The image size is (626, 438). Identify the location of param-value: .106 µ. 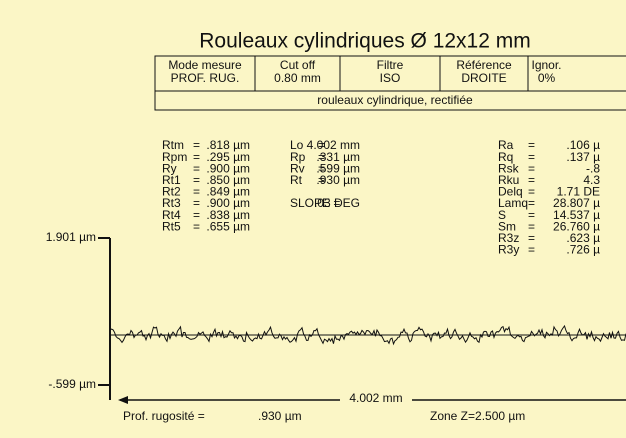
(583, 145).